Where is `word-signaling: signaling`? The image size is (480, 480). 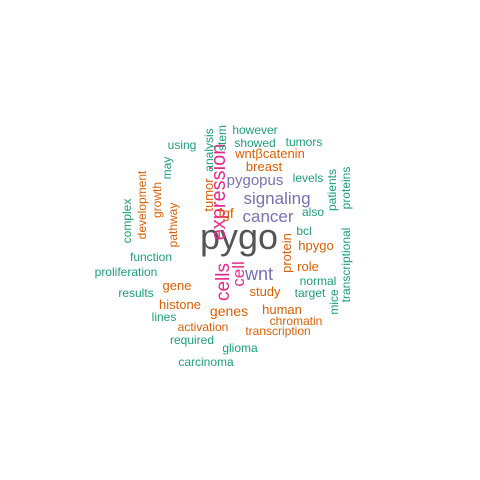 word-signaling: signaling is located at coordinates (276, 198).